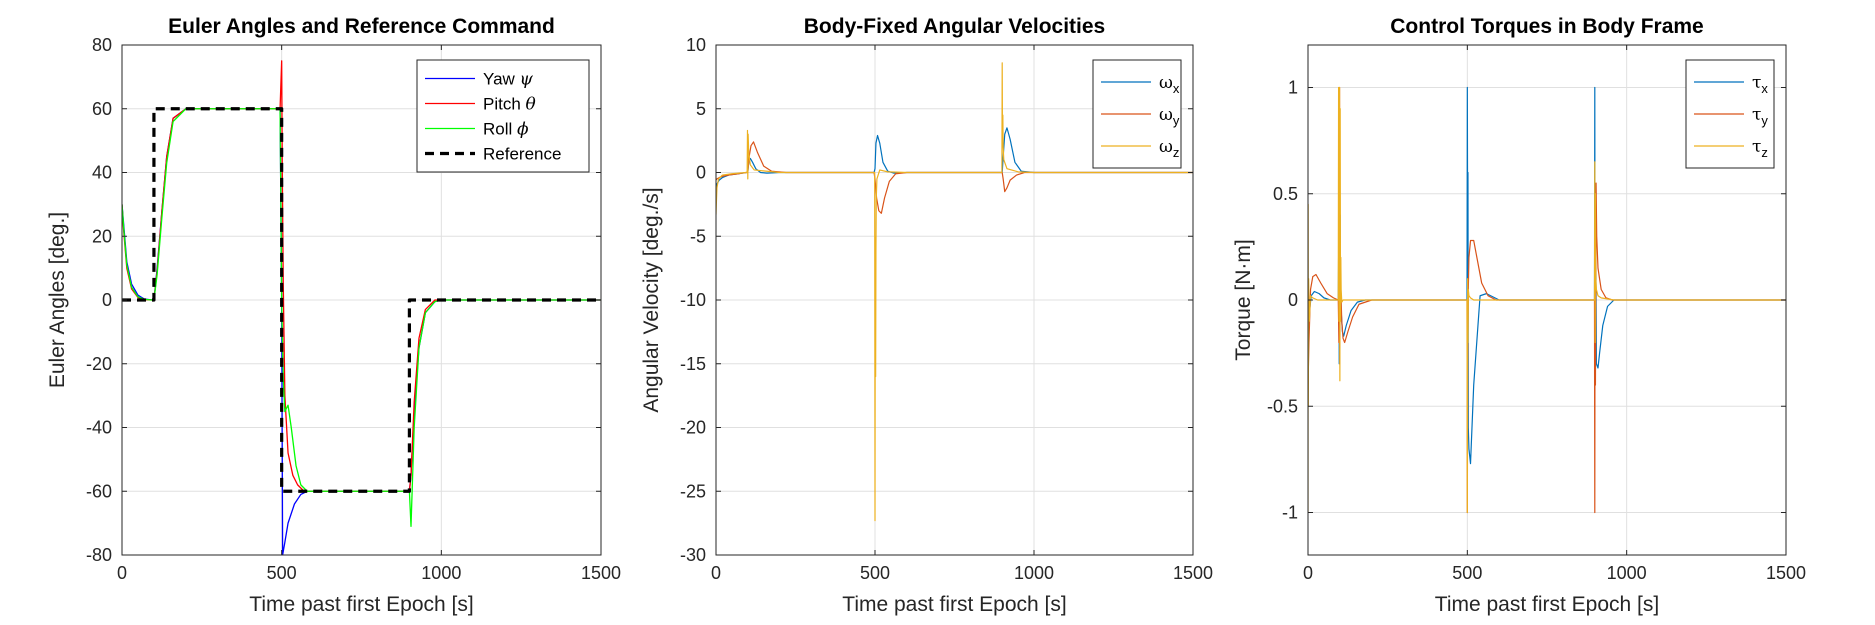  Describe the element at coordinates (102, 236) in the screenshot. I see `y-tick-label: 20` at that location.